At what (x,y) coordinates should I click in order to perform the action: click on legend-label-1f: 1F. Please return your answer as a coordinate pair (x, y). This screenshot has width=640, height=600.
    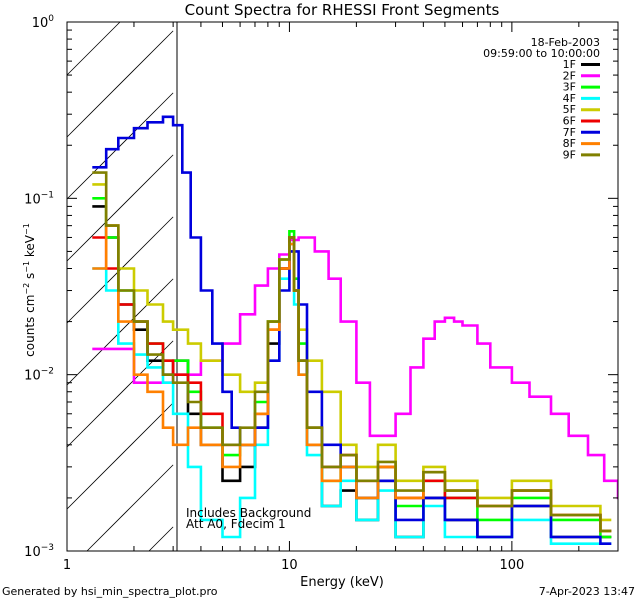
    Looking at the image, I should click on (569, 64).